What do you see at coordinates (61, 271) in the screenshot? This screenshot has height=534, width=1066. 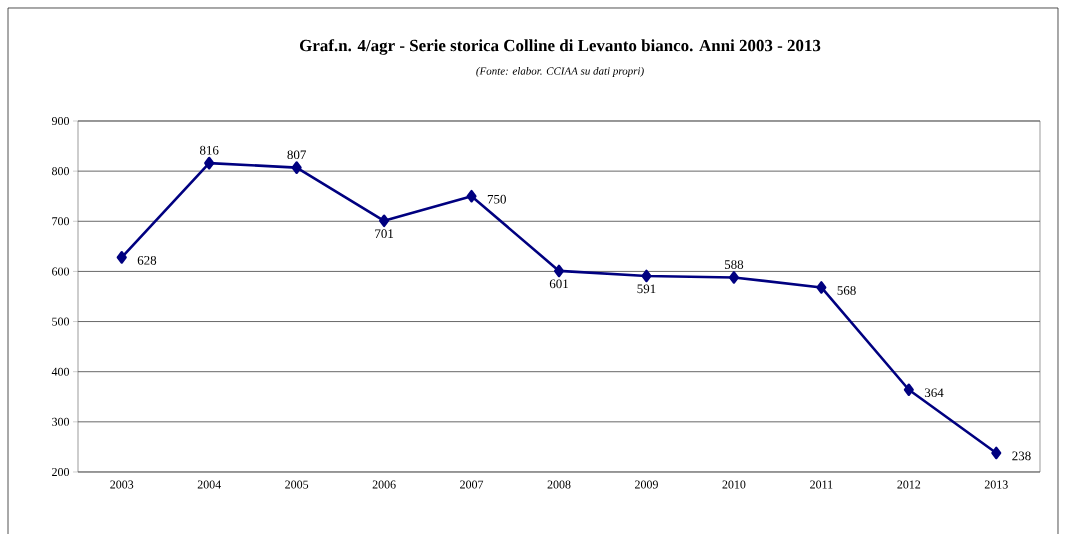 I see `y-tick-label: 600` at bounding box center [61, 271].